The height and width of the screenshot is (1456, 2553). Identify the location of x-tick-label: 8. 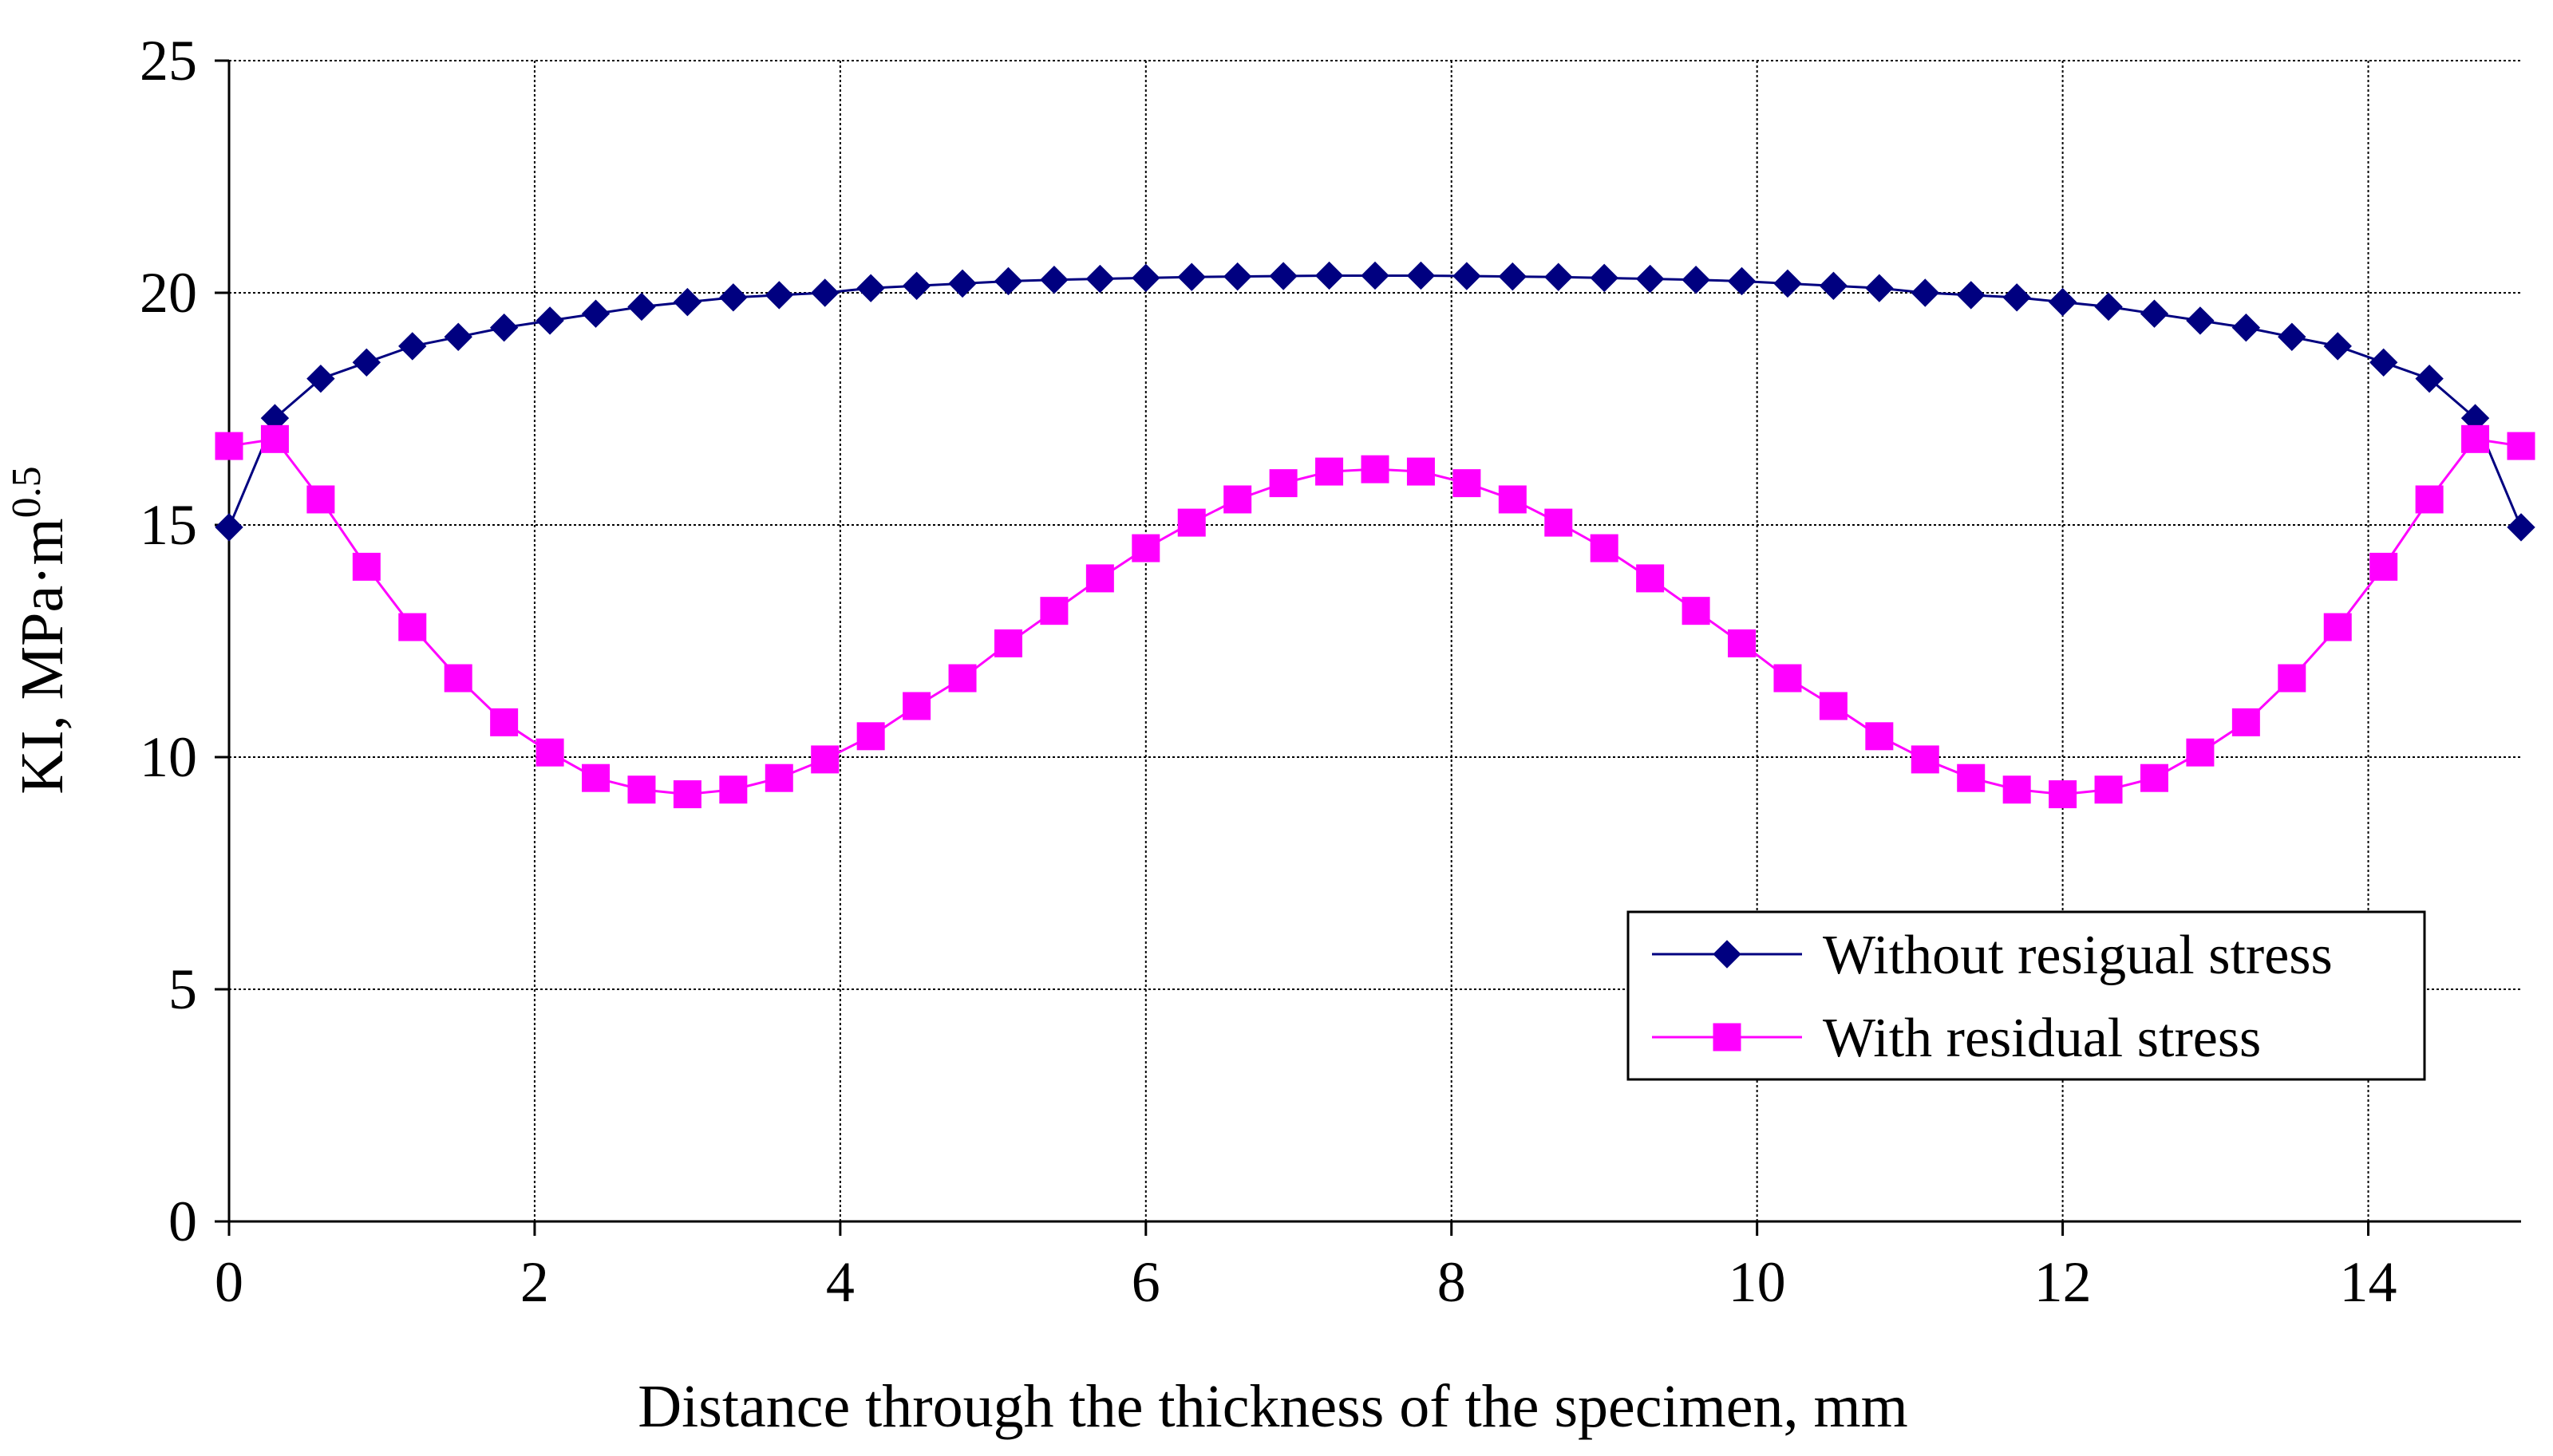
(1451, 1282).